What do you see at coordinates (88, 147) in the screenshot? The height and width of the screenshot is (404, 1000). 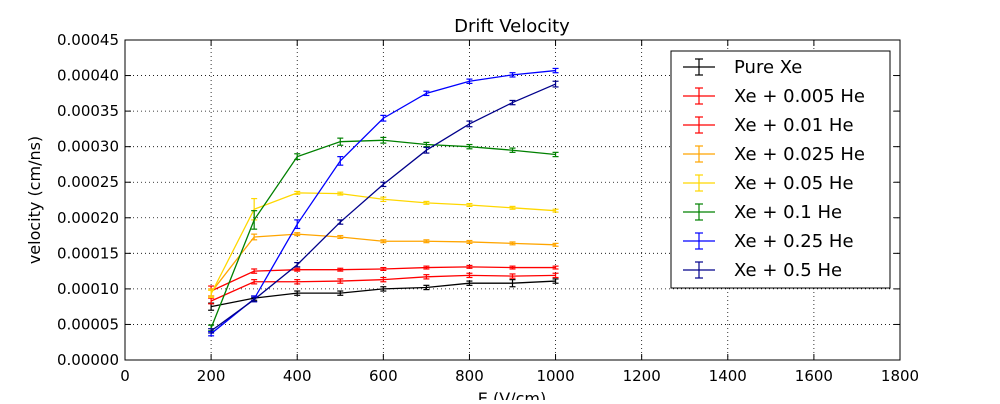 I see `y-tick-label: 0.00030` at bounding box center [88, 147].